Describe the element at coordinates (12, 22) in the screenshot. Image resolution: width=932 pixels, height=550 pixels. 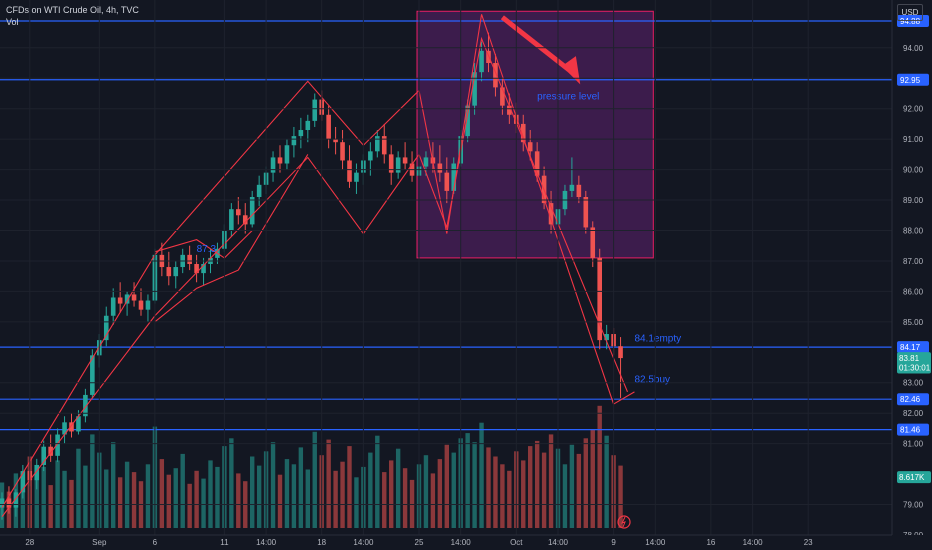
I see `volume-indicator-label: Vol` at that location.